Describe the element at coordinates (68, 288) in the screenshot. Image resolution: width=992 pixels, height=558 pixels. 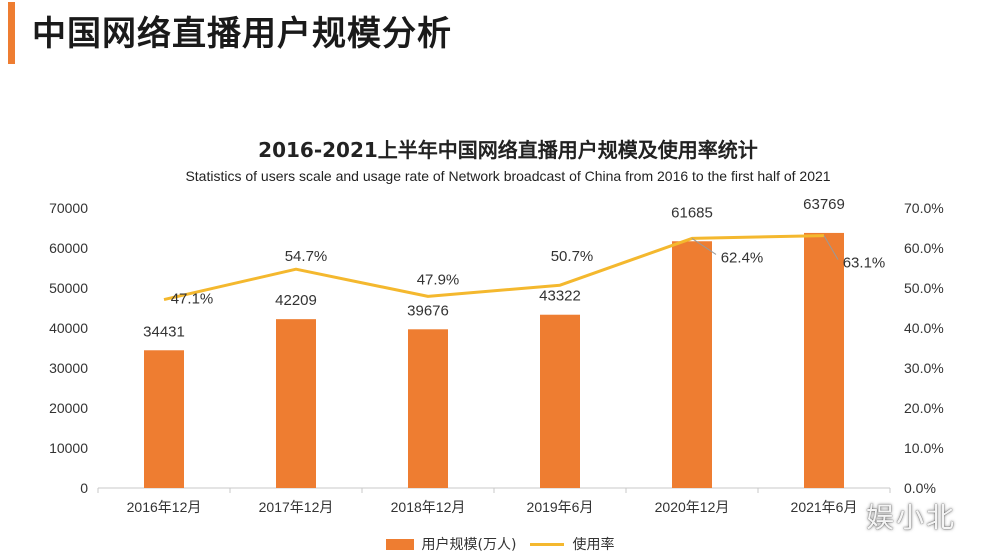
I see `y-left-tick-label: 50000` at that location.